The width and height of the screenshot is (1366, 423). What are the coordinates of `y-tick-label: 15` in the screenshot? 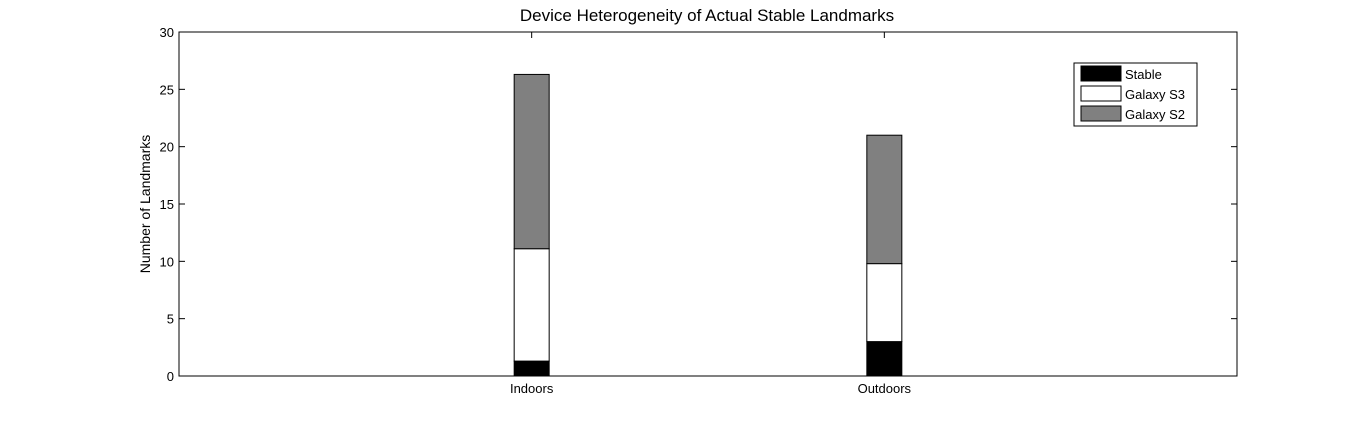 It's located at (167, 204).